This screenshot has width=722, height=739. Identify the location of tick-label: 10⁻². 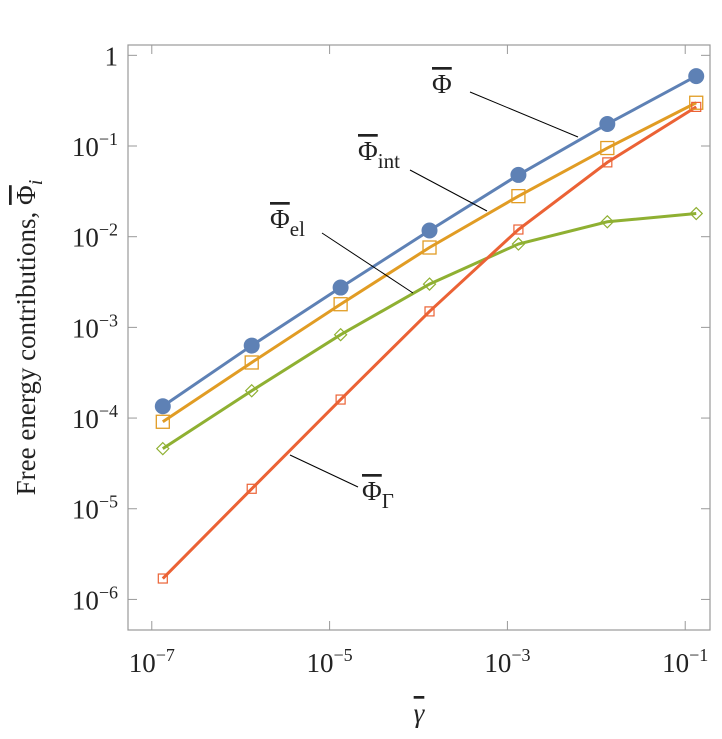
(95, 236).